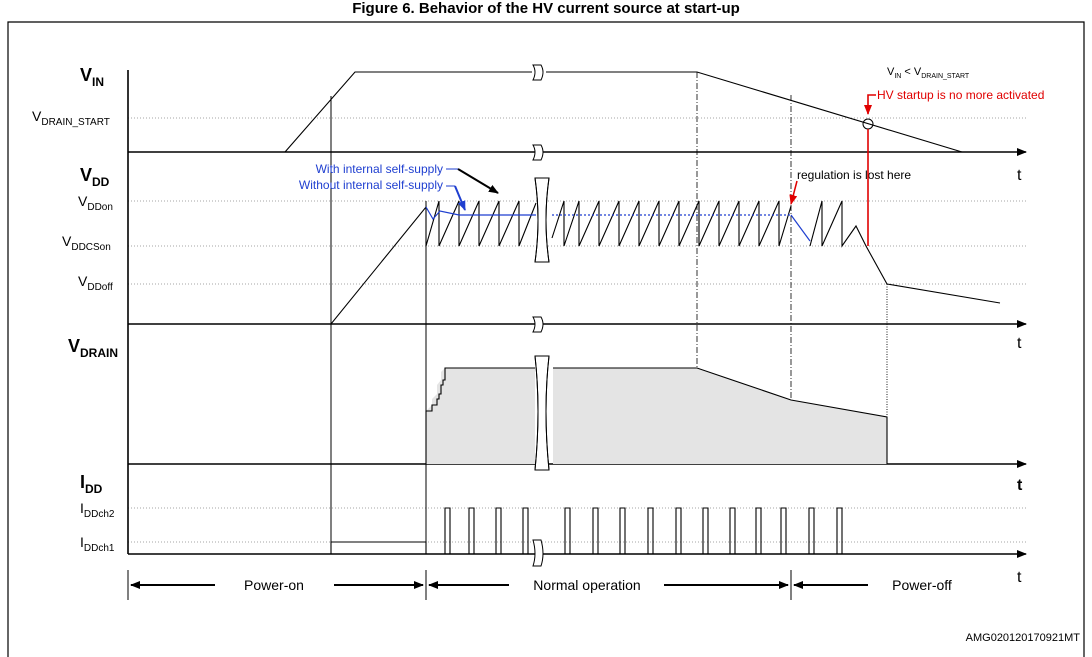  What do you see at coordinates (379, 169) in the screenshot?
I see `annotation-with-self-supply: With internal self-supply` at bounding box center [379, 169].